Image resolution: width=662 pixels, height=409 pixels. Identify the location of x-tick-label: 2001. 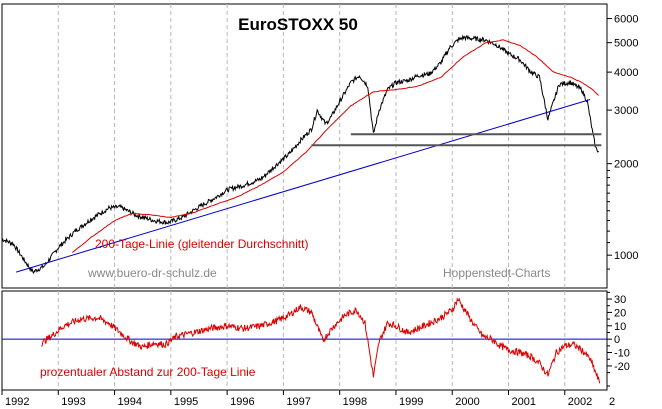
(524, 402).